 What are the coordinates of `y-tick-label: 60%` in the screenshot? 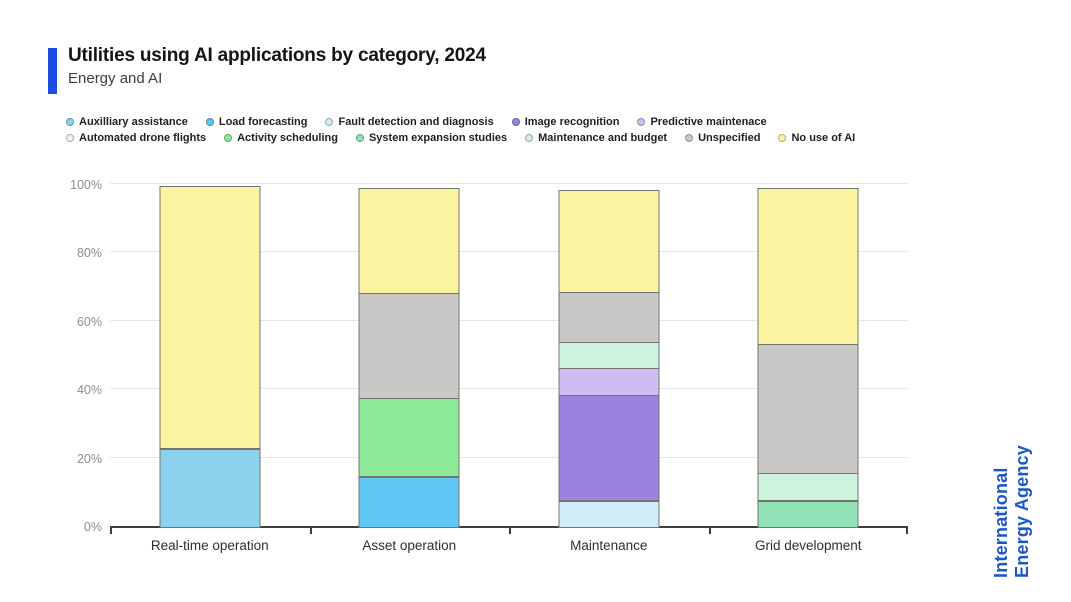 It's located at (89, 321).